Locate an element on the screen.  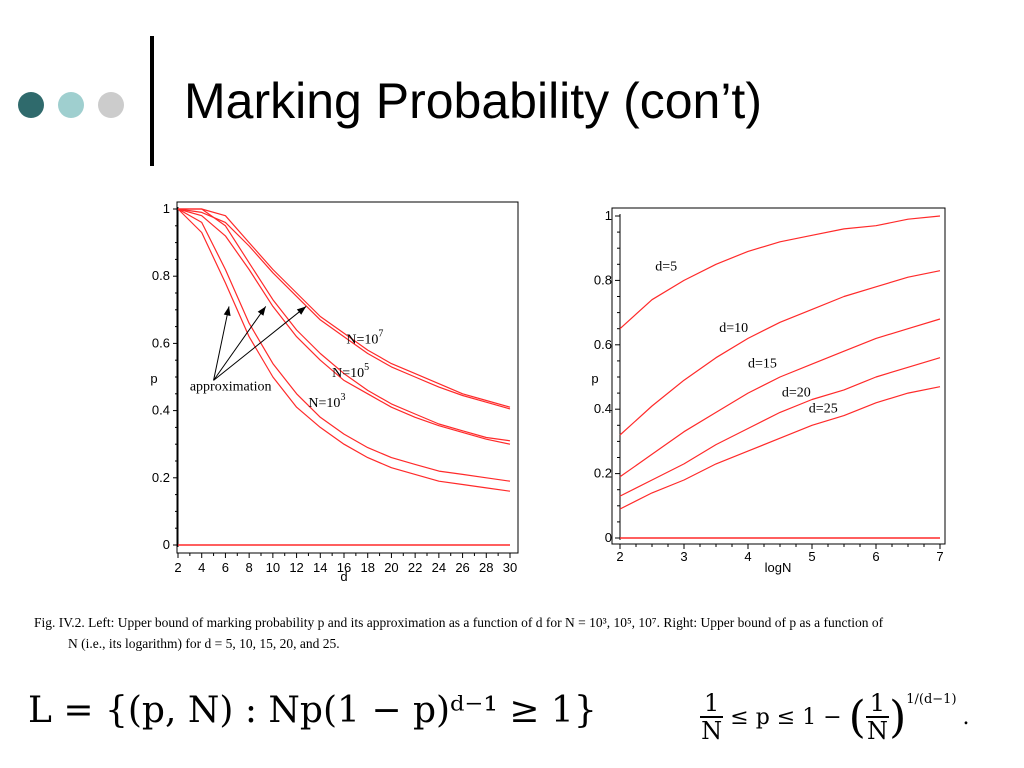
slide-title: Marking Probability (con’t) is located at coordinates (473, 101).